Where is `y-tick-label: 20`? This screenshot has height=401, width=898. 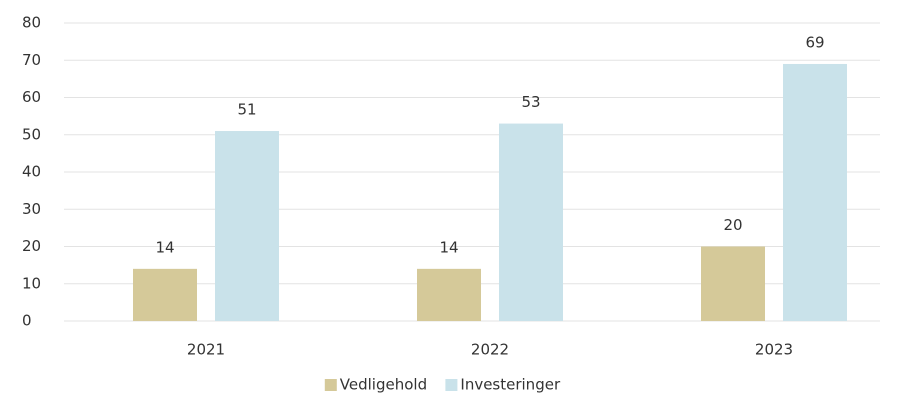
y-tick-label: 20 is located at coordinates (31, 246).